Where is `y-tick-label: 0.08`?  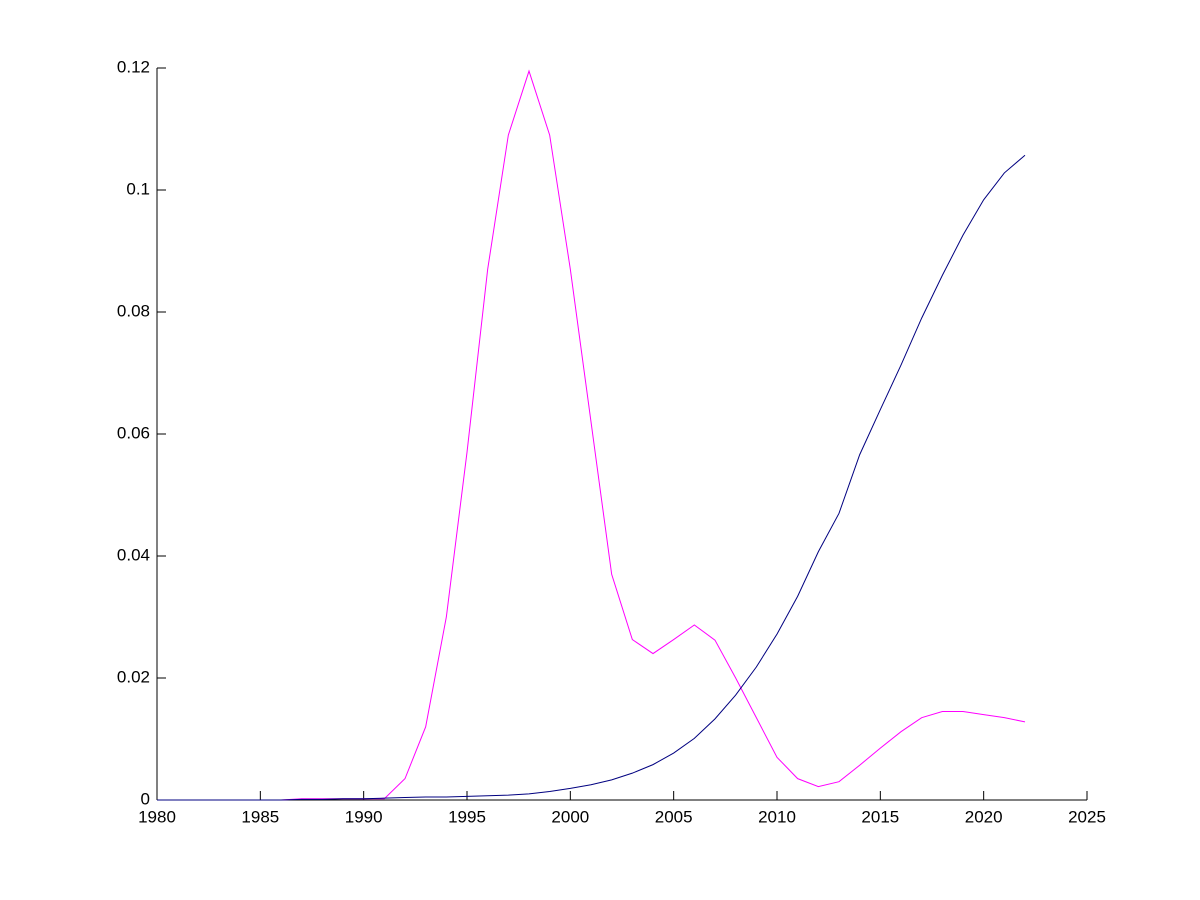 y-tick-label: 0.08 is located at coordinates (133, 310).